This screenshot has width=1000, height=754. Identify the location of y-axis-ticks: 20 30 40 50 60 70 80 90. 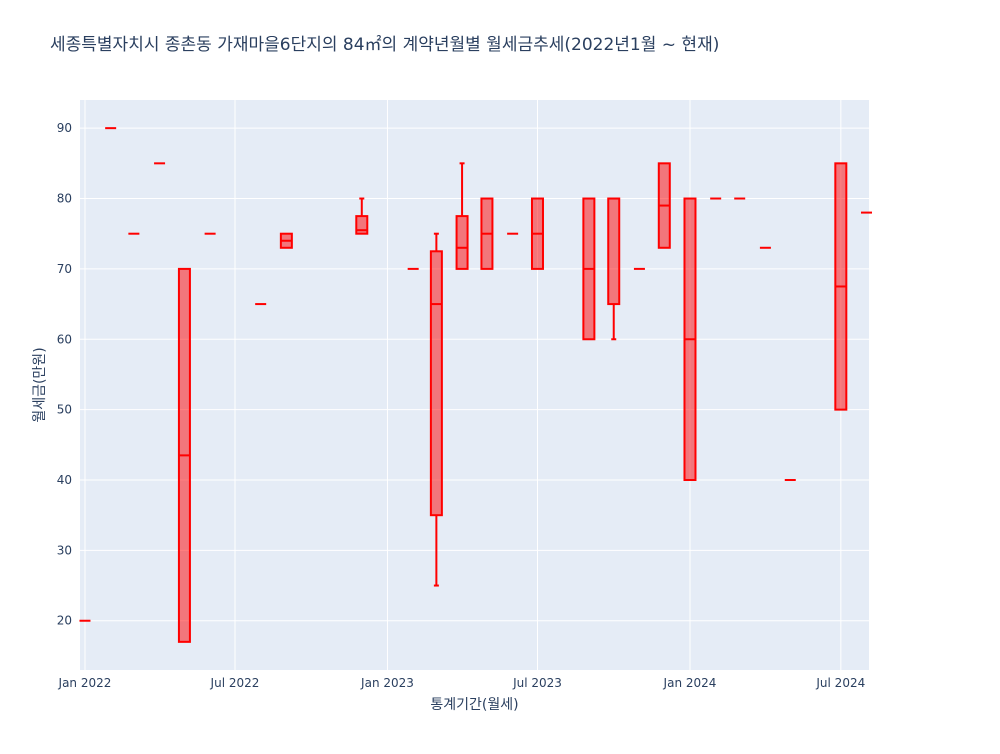
(64, 374).